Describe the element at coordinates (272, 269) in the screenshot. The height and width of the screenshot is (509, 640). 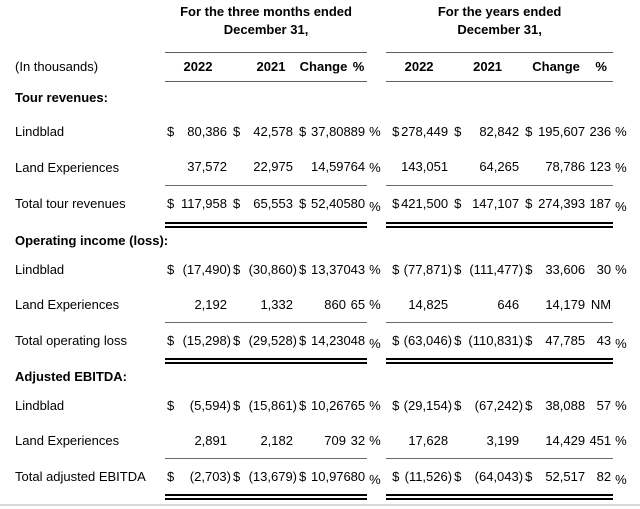
I see `amount-cell: (30,860)` at that location.